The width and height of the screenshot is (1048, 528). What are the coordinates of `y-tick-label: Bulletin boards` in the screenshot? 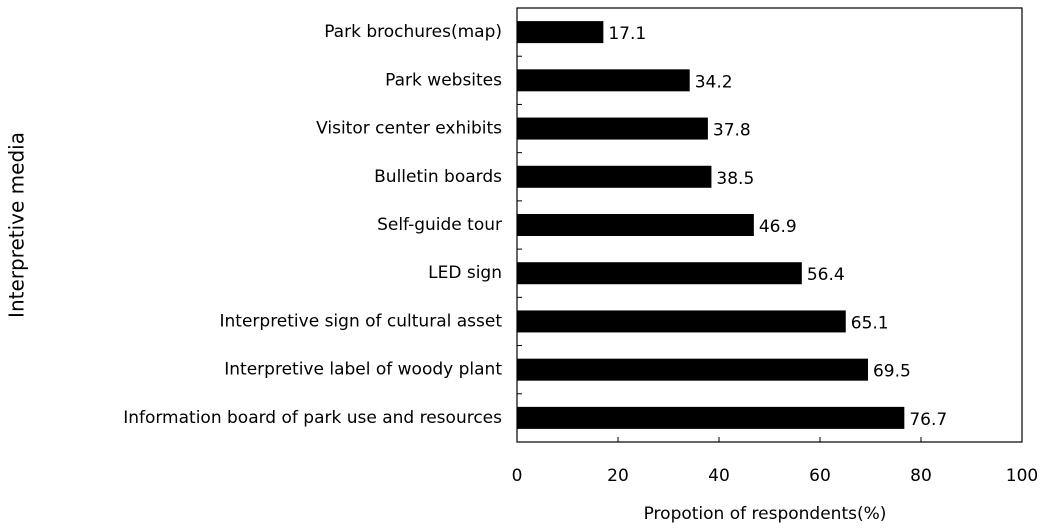 It's located at (438, 177).